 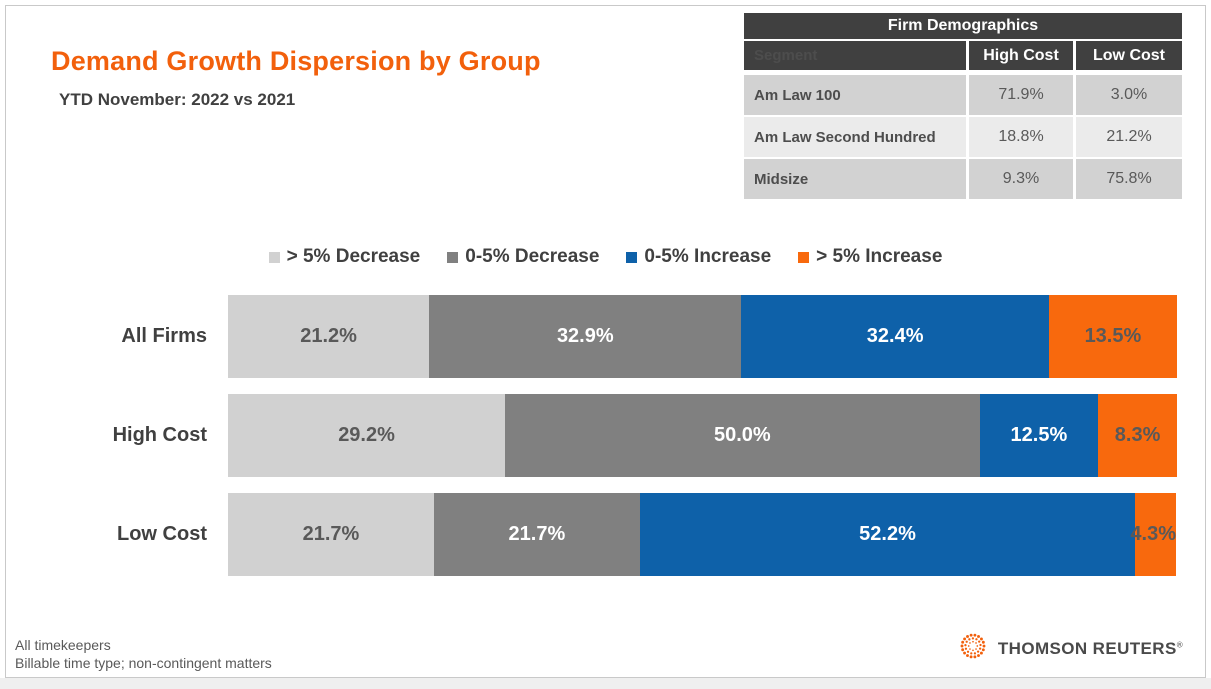 What do you see at coordinates (855, 137) in the screenshot?
I see `table-cell: Am Law Second Hundred` at bounding box center [855, 137].